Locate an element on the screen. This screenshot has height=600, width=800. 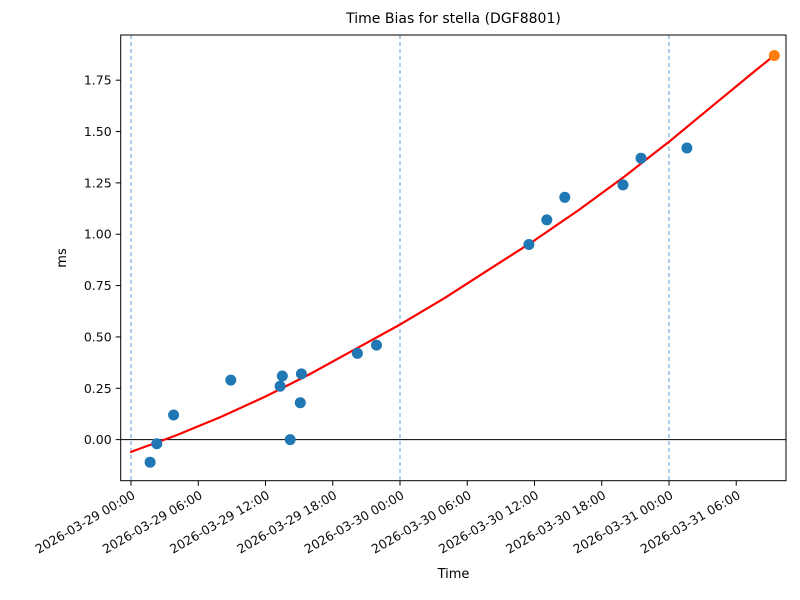
x-axis-label: Time is located at coordinates (453, 574).